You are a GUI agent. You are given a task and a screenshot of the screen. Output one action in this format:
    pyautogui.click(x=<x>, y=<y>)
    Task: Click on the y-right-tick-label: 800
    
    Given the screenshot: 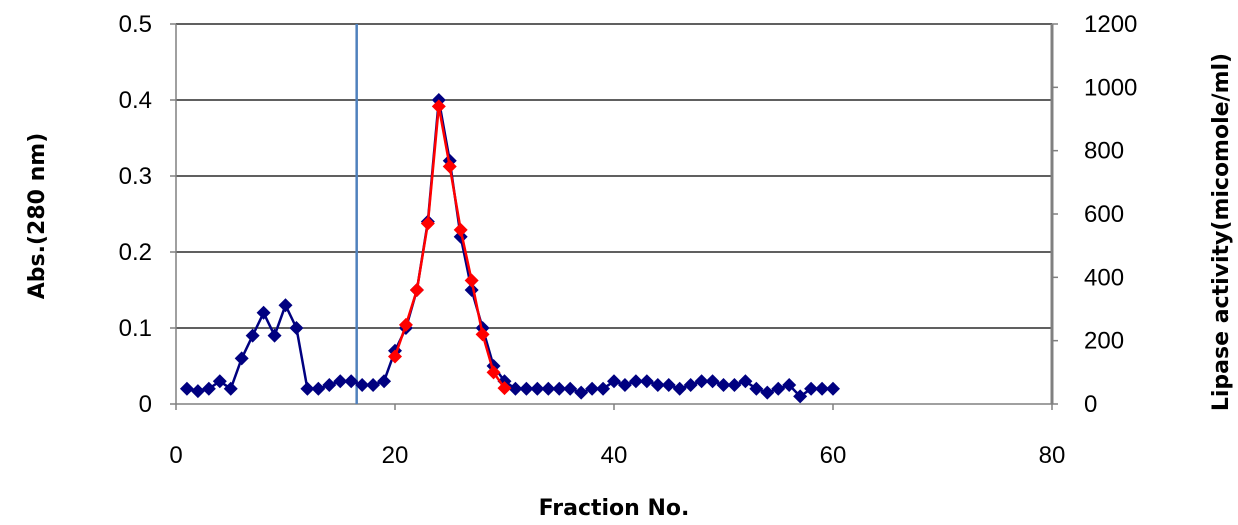 What is the action you would take?
    pyautogui.click(x=1104, y=151)
    